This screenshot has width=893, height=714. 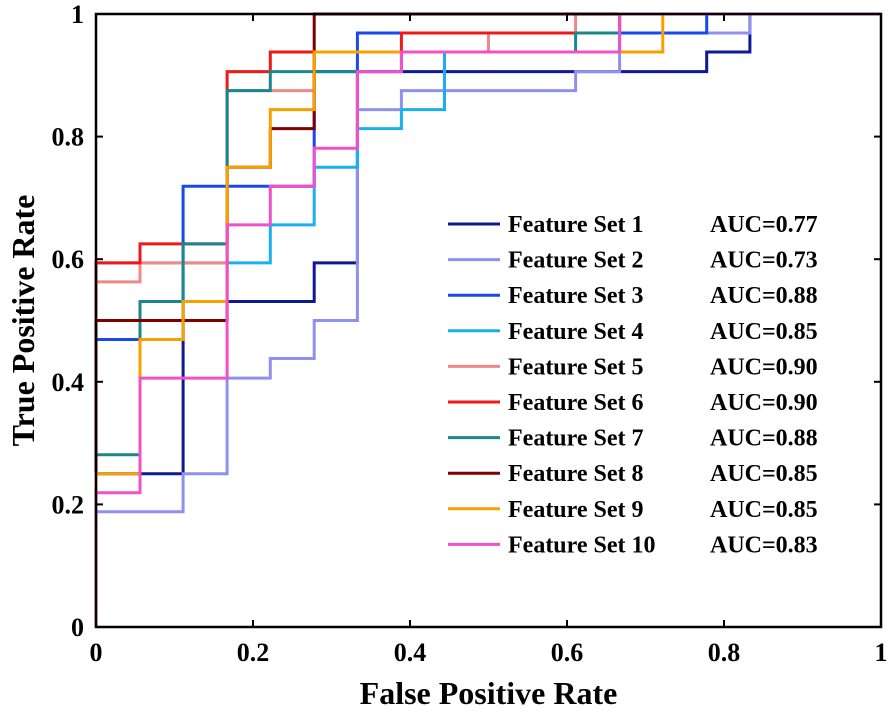 What do you see at coordinates (23, 321) in the screenshot?
I see `y-axis-label: True Positive Rate` at bounding box center [23, 321].